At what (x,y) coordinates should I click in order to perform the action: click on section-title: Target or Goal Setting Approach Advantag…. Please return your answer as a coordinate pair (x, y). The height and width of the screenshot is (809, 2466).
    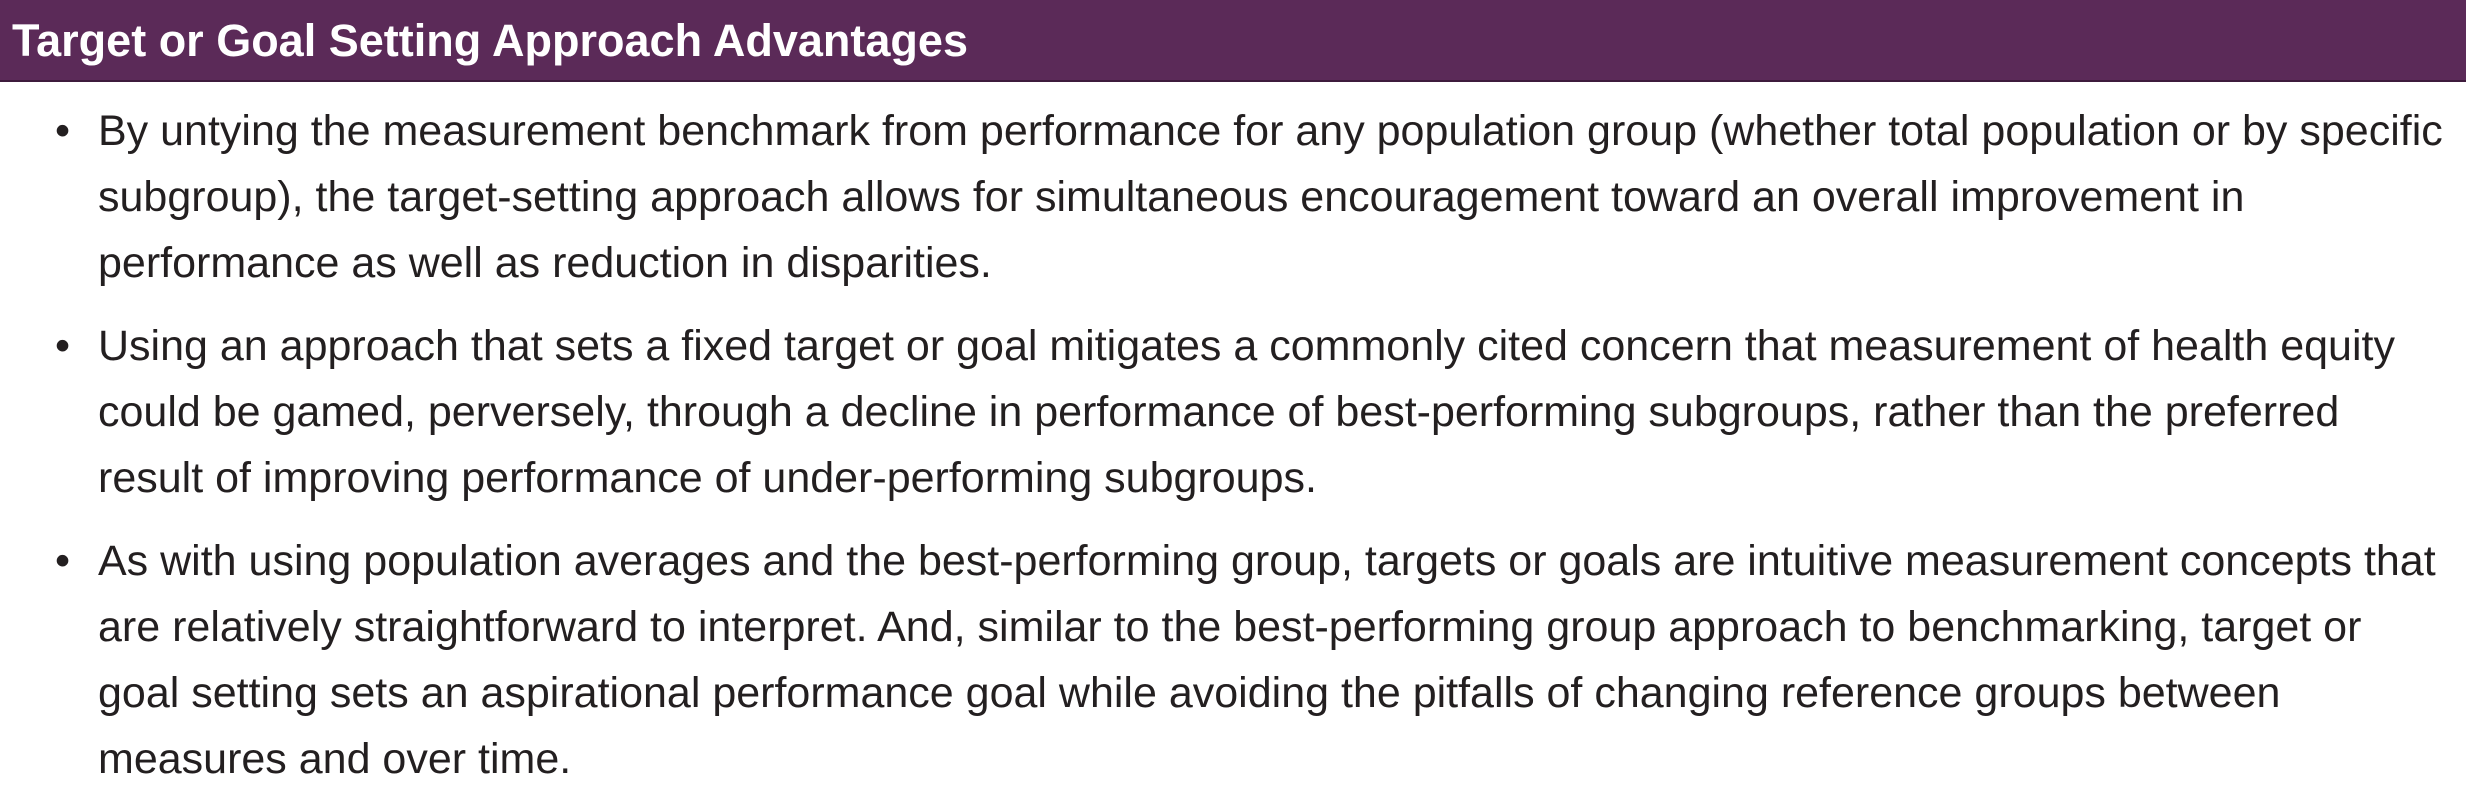
    Looking at the image, I should click on (490, 40).